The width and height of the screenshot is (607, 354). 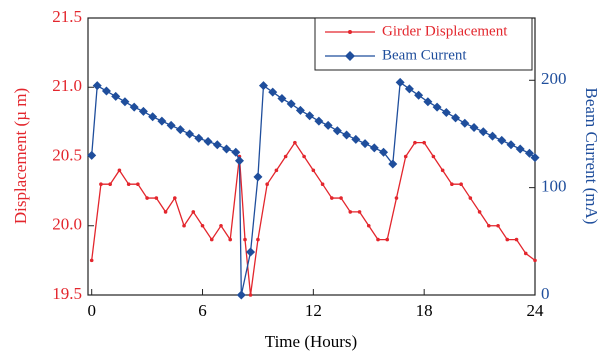 I want to click on x-tick-label: 12, so click(x=313, y=310).